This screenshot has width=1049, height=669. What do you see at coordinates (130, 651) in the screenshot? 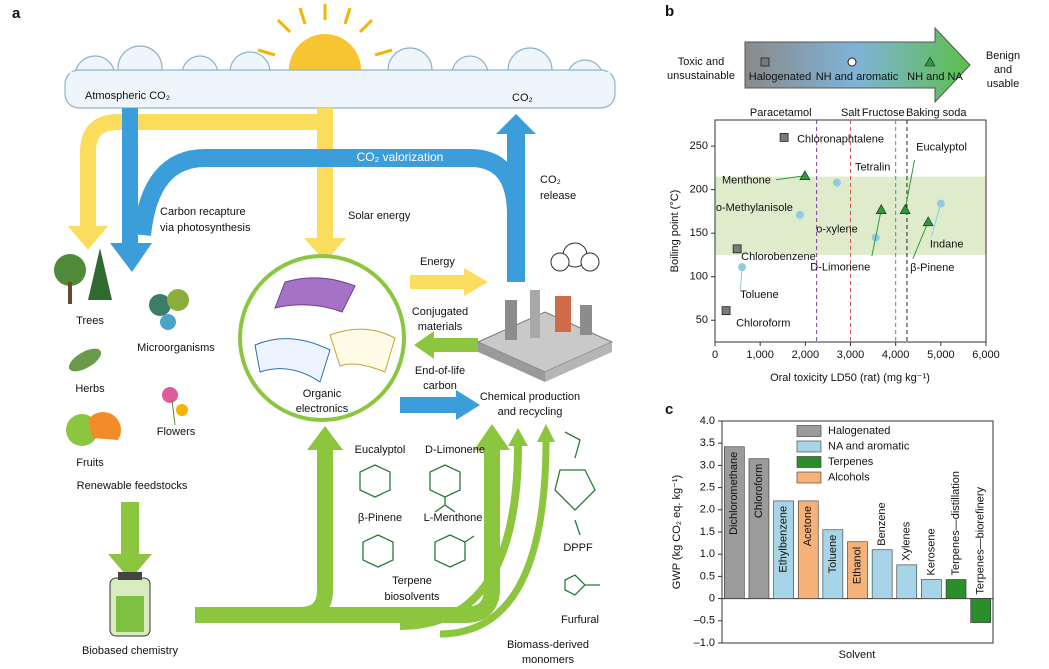
I see `label: Biobased chemistry` at bounding box center [130, 651].